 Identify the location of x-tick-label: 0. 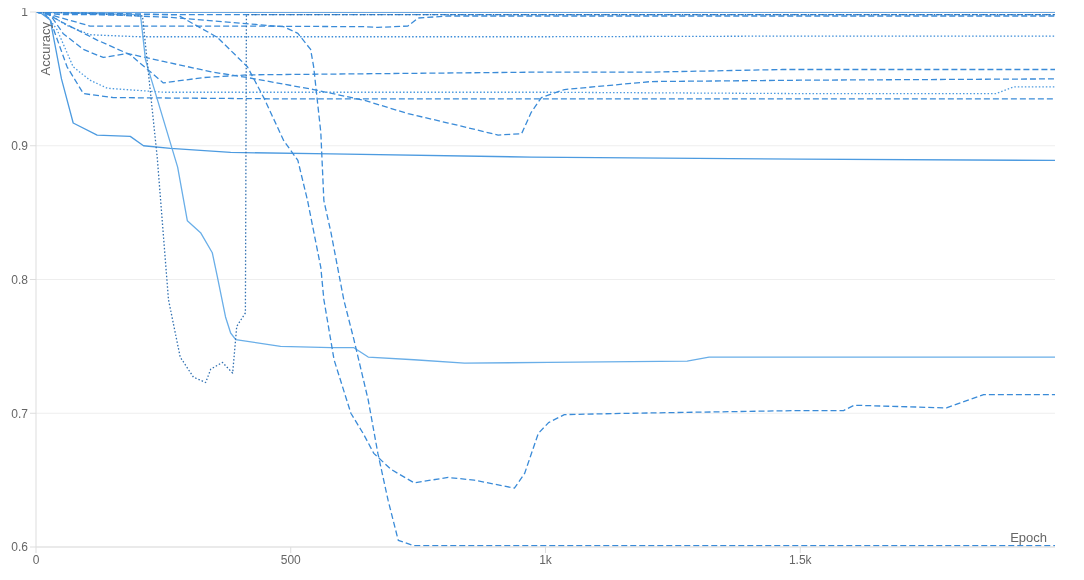
(36, 559).